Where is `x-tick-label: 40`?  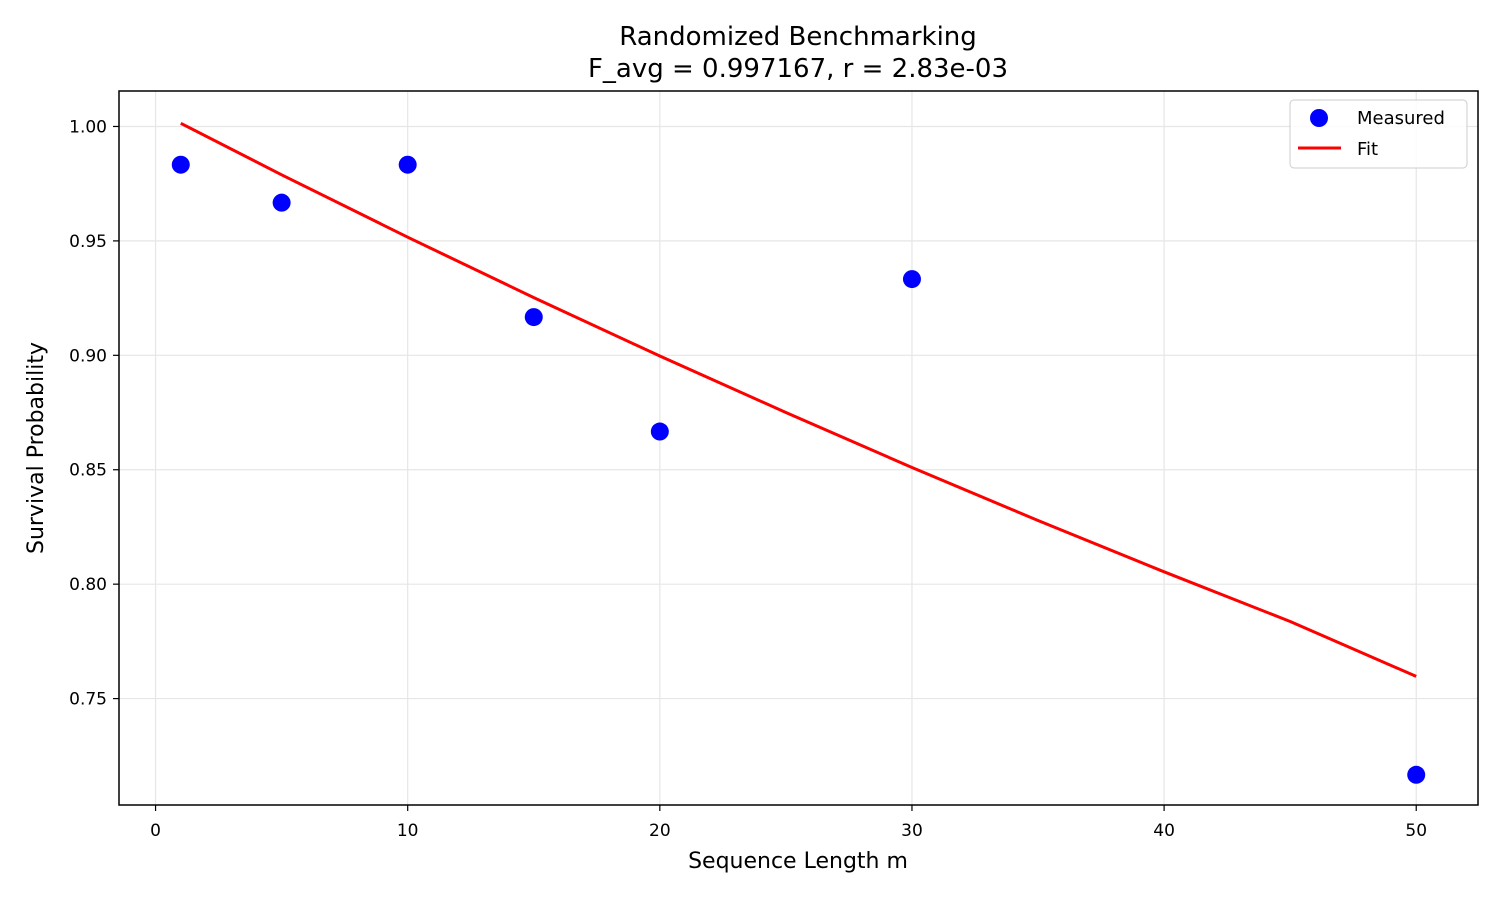
x-tick-label: 40 is located at coordinates (1164, 831).